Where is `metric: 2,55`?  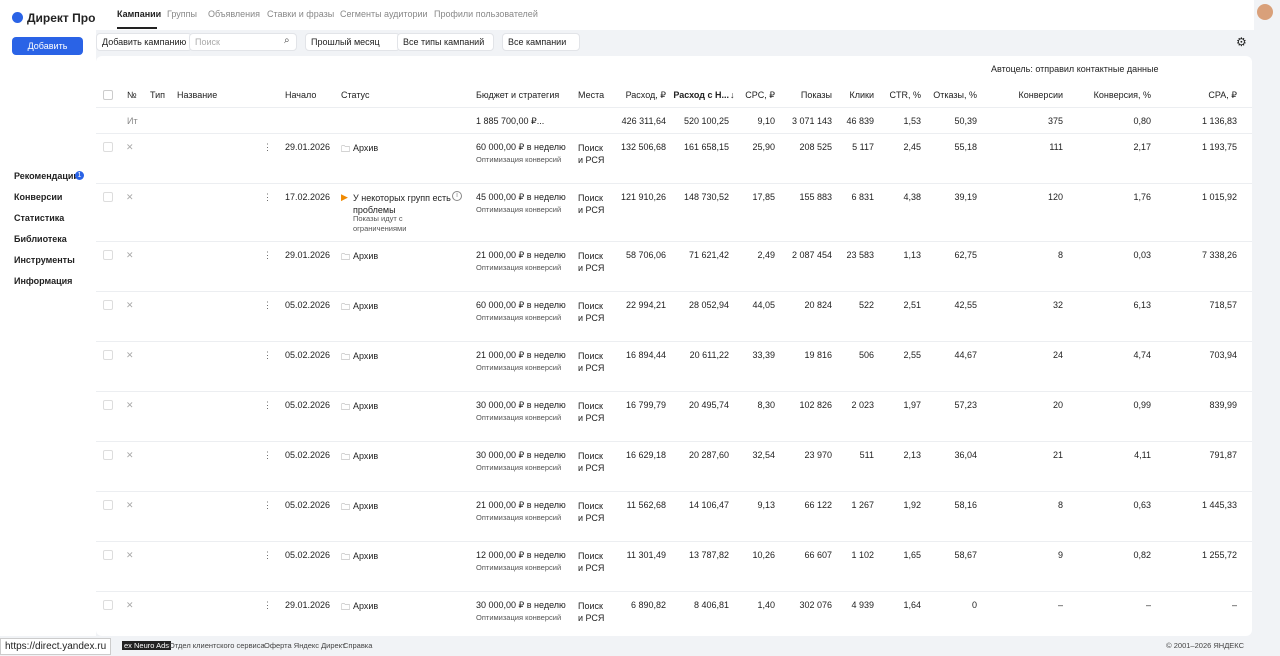
metric: 2,55 is located at coordinates (912, 355).